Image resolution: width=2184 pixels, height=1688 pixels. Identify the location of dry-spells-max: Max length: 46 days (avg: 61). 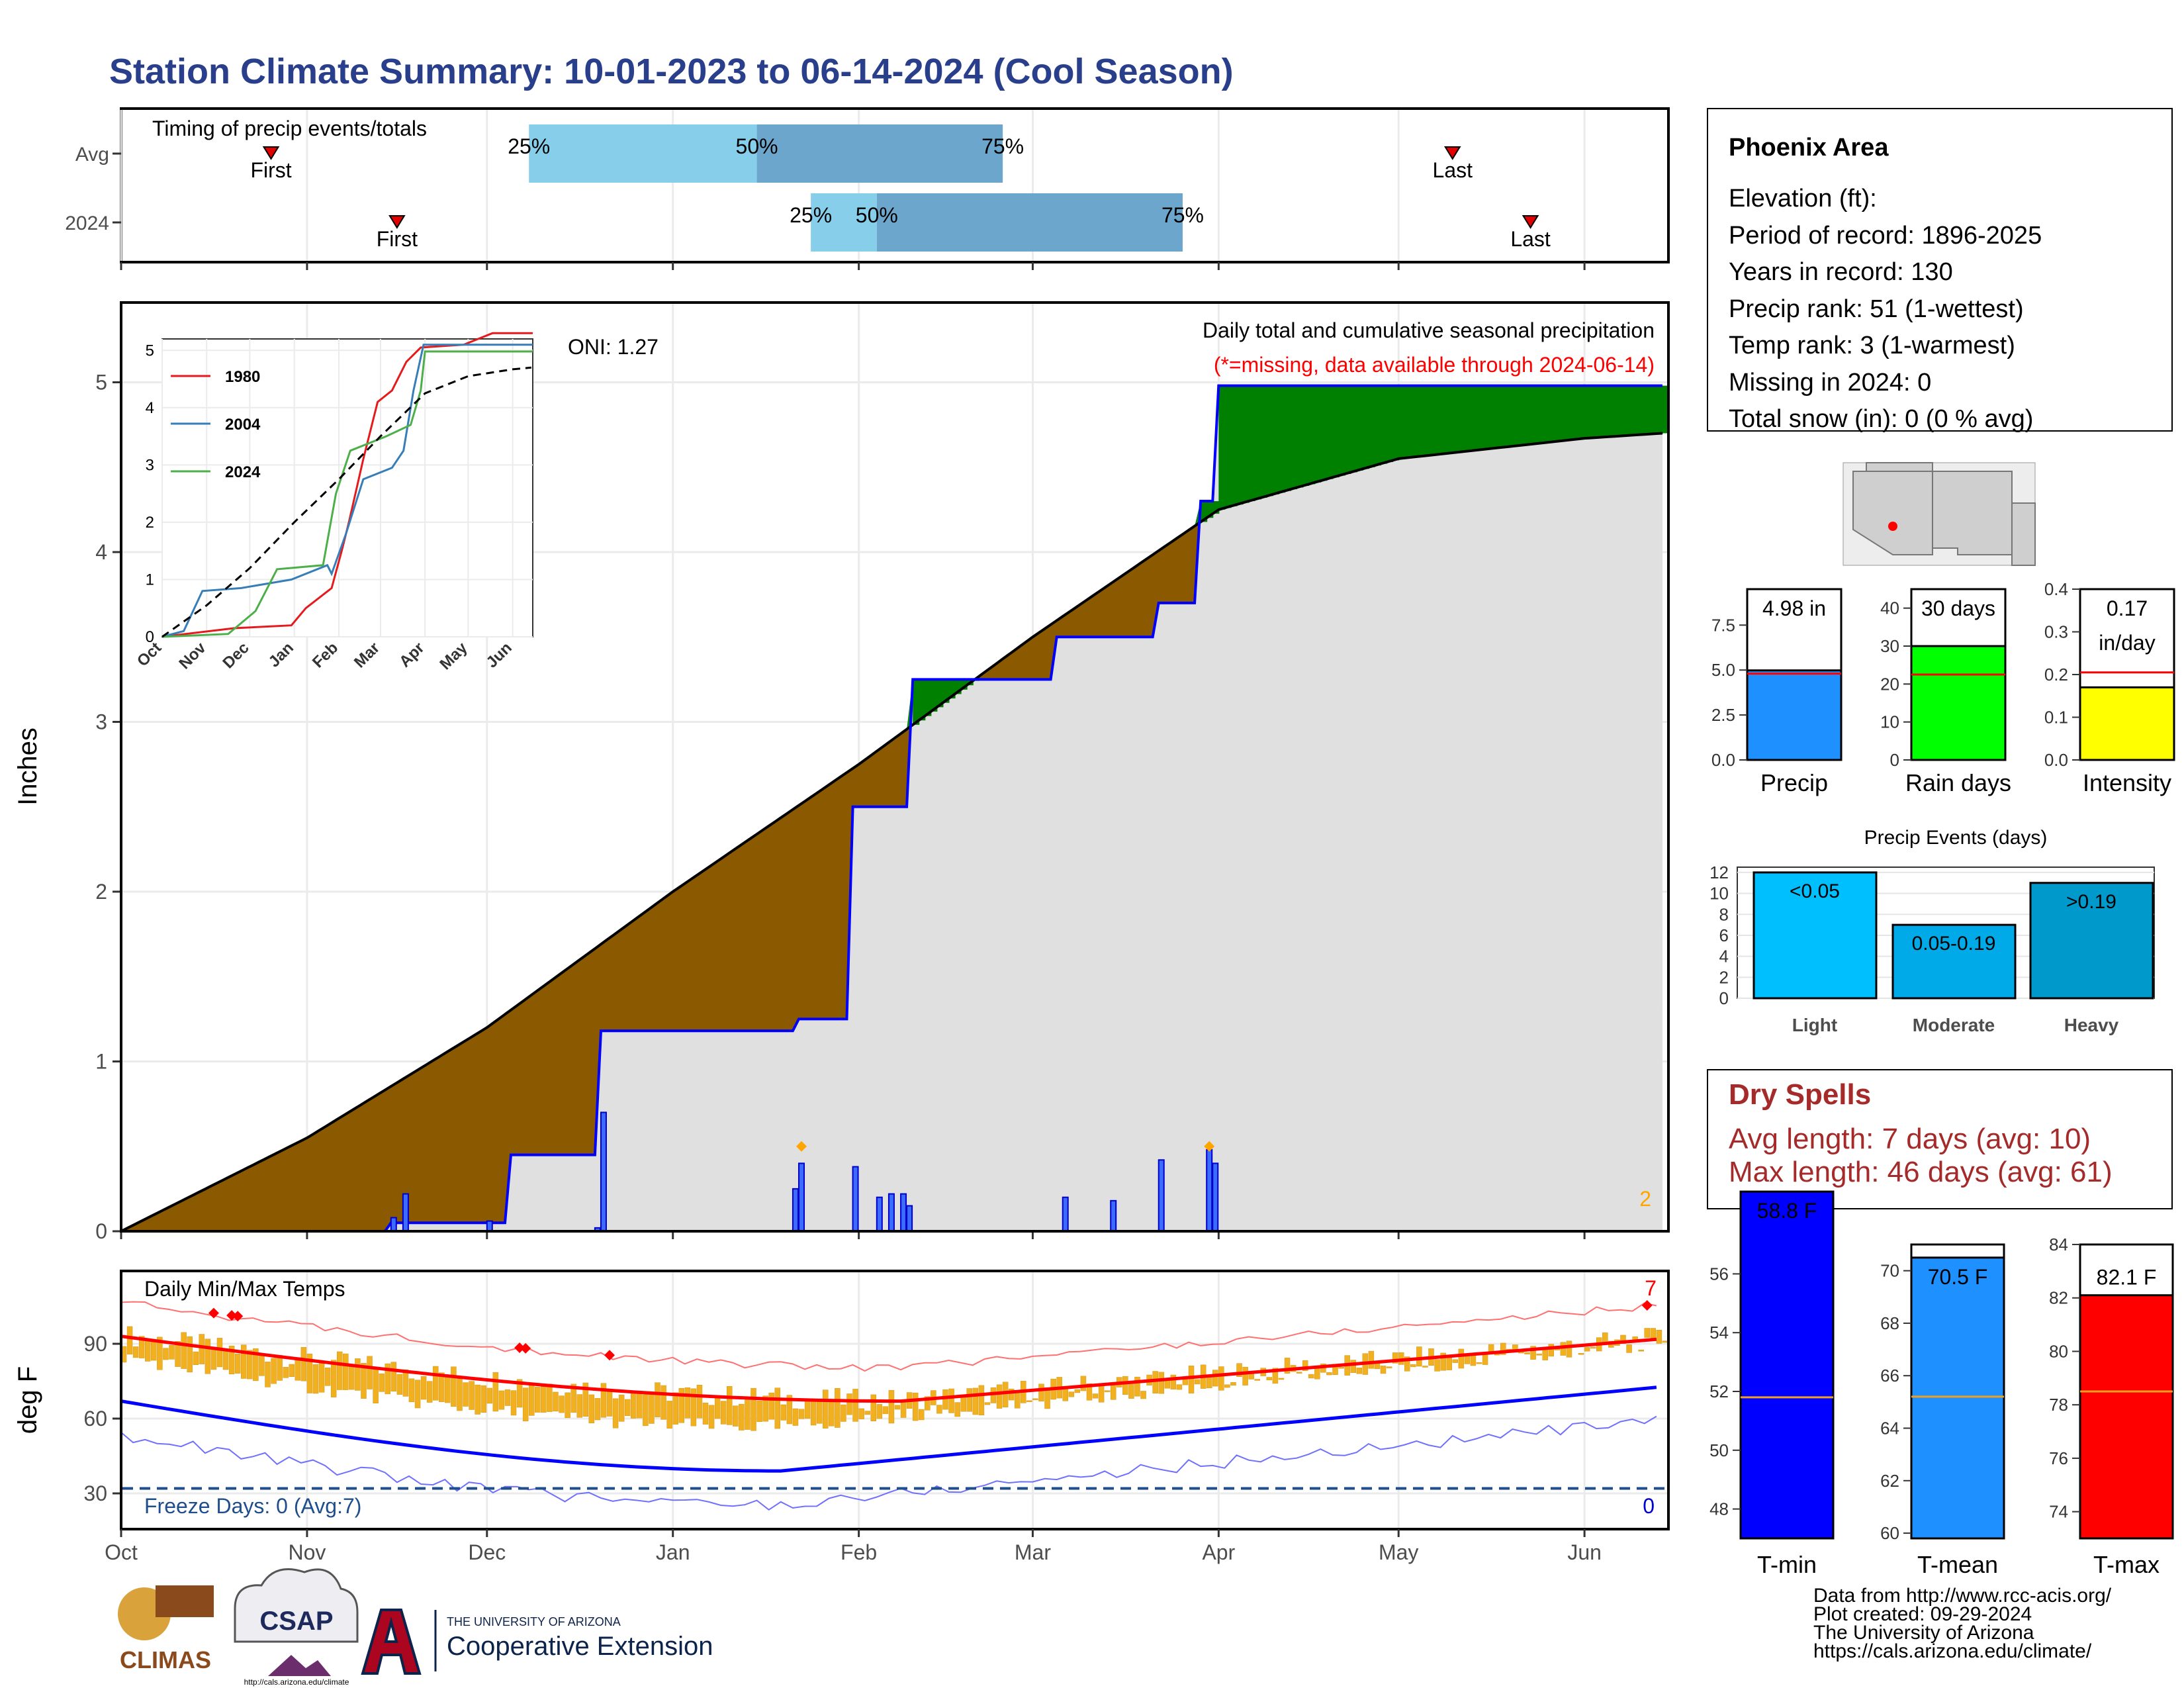
(1921, 1172).